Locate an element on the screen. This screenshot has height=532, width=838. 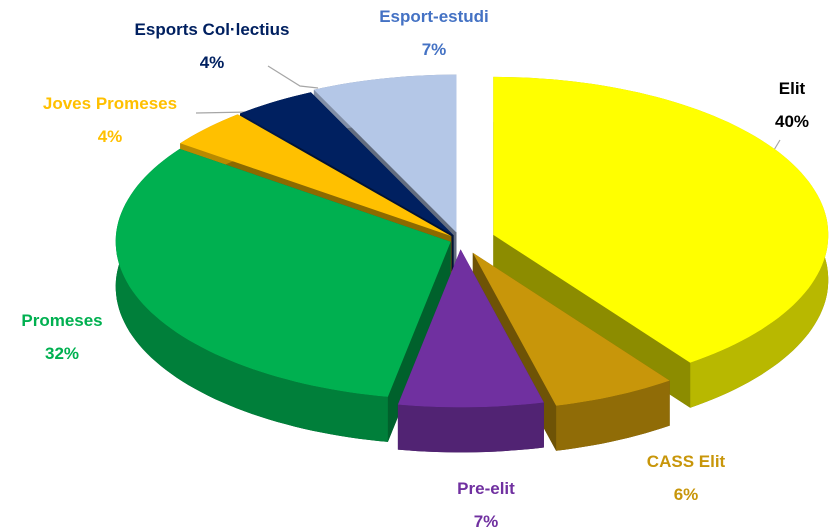
category-label: Joves Promeses is located at coordinates (110, 103).